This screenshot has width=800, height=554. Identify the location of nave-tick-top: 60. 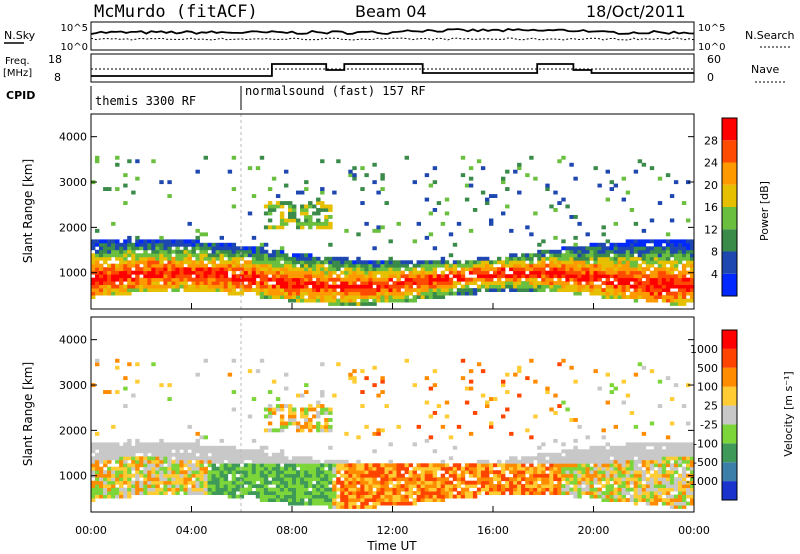
(714, 59).